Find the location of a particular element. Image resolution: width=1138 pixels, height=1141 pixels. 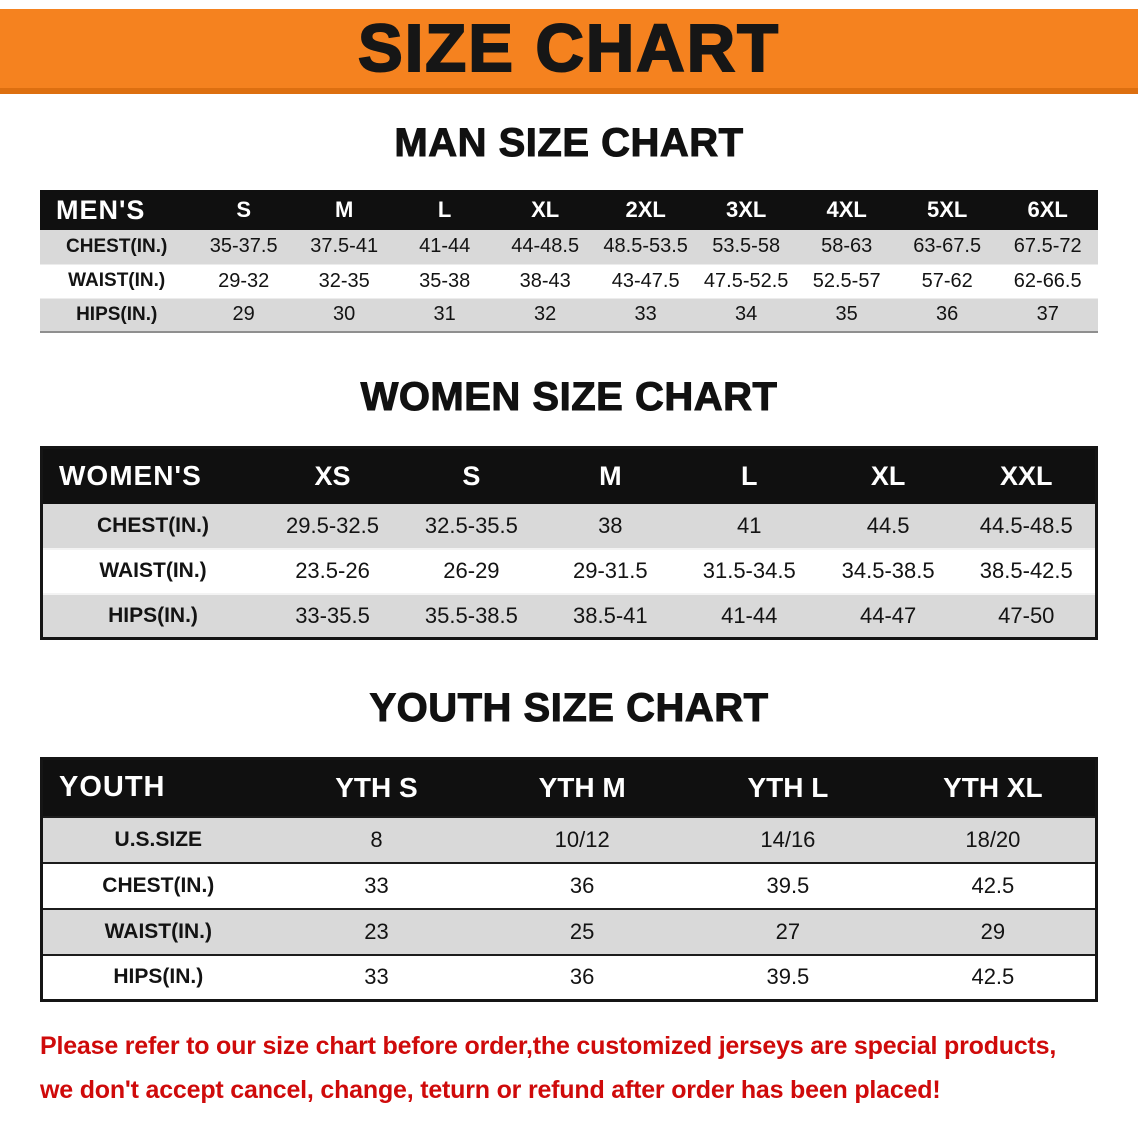

measurement-value: 29-32 is located at coordinates (244, 280).